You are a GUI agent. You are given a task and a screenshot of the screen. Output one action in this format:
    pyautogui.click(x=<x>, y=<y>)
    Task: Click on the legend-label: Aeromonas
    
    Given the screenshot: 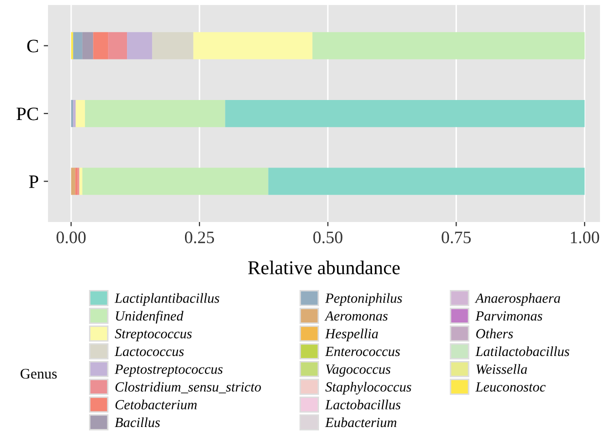 What is the action you would take?
    pyautogui.click(x=356, y=316)
    